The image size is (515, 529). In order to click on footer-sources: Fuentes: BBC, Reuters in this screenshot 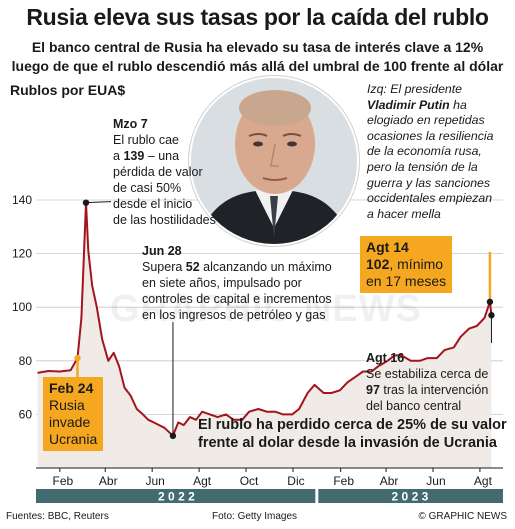, I will do `click(57, 516)`.